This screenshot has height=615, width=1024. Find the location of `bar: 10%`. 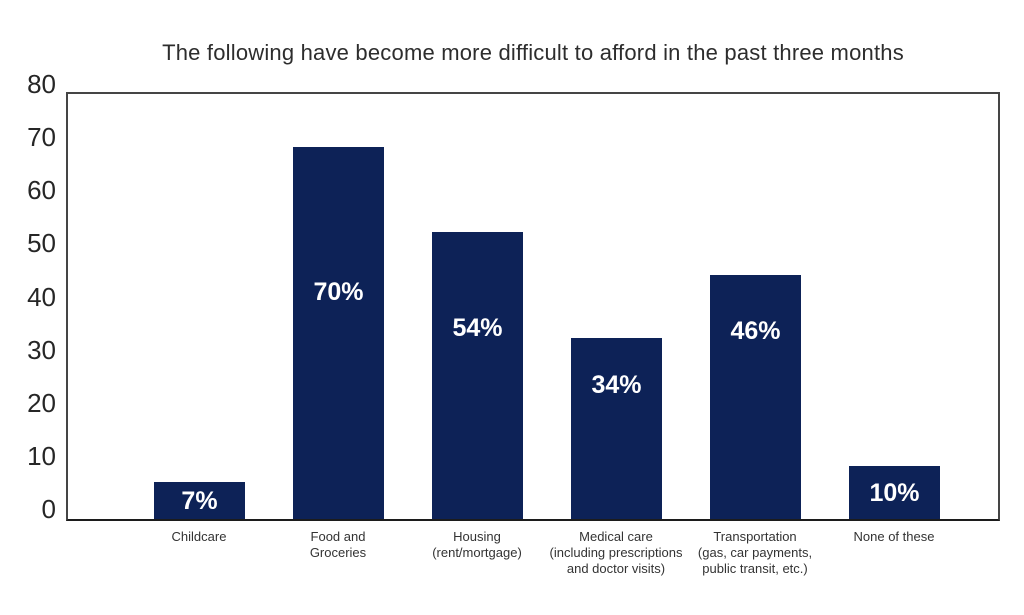

bar: 10% is located at coordinates (894, 492).